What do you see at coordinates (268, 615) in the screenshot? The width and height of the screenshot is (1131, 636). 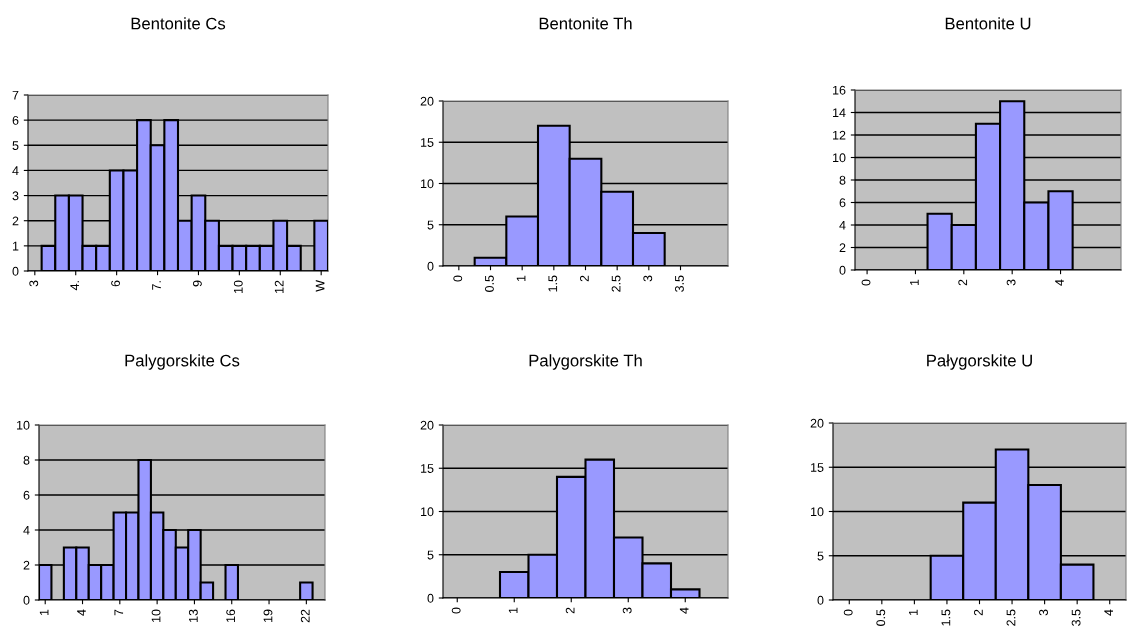 I see `x-tick-label: 19` at bounding box center [268, 615].